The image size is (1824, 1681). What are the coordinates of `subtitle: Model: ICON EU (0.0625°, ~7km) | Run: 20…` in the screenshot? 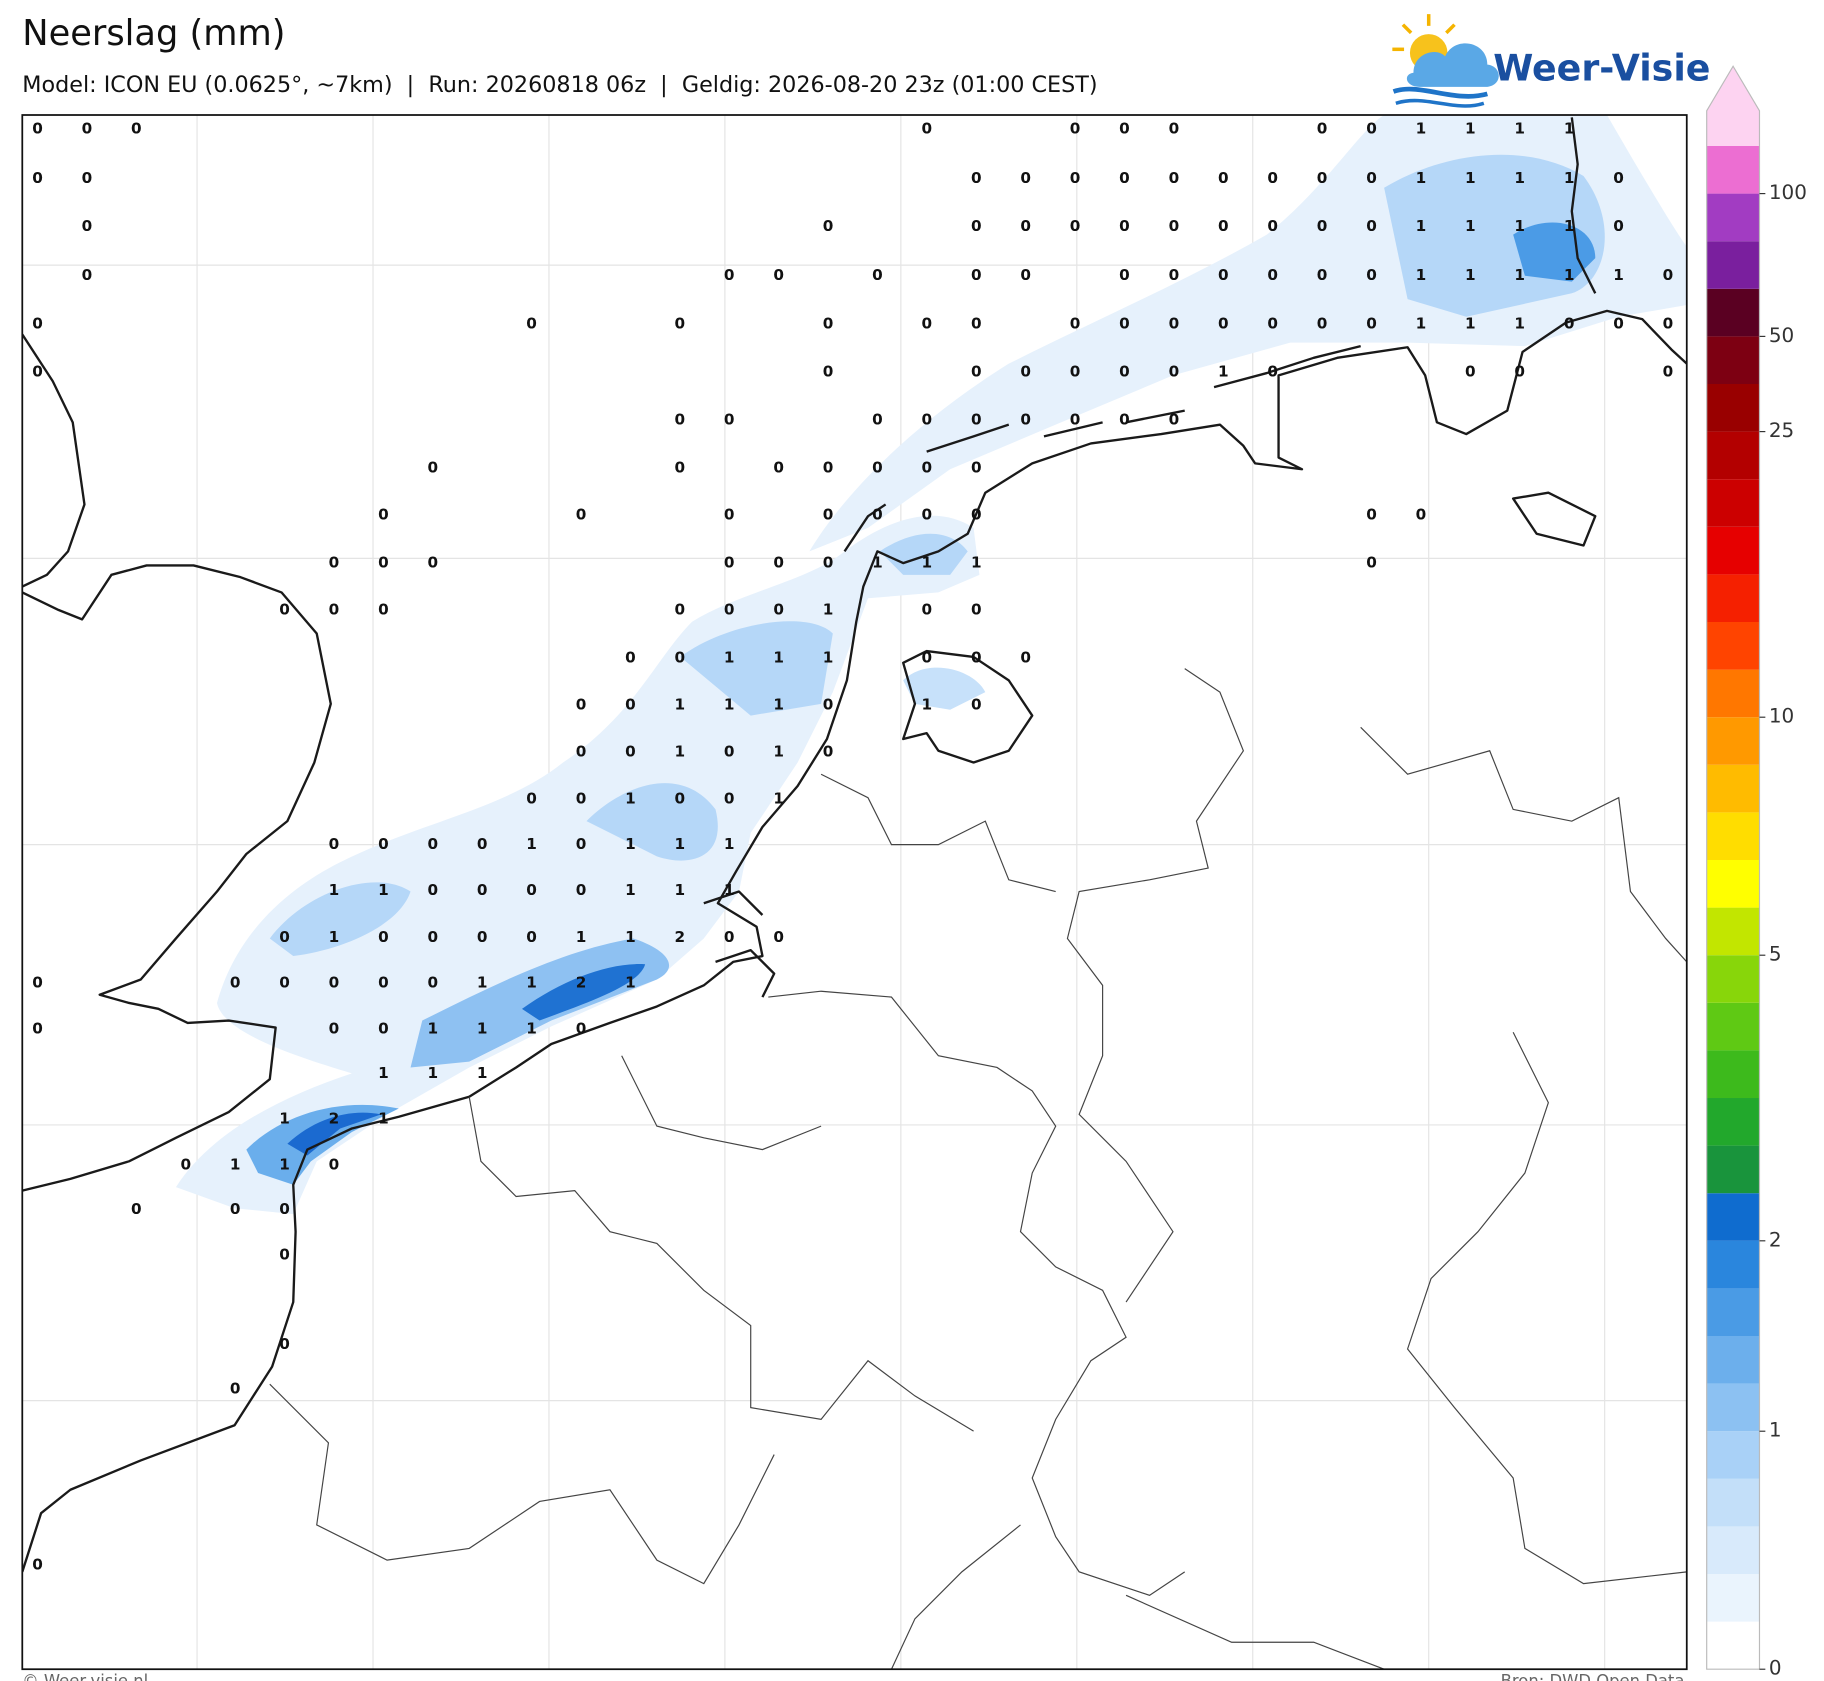 It's located at (559, 85).